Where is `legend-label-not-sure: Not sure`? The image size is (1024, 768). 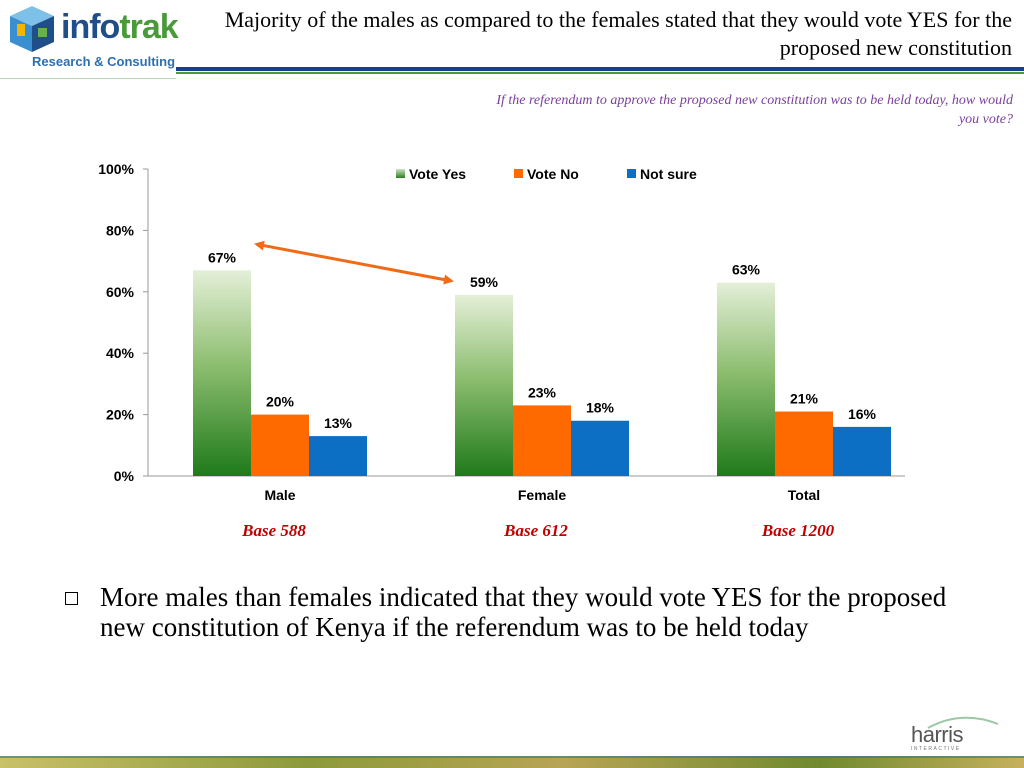 legend-label-not-sure: Not sure is located at coordinates (668, 174).